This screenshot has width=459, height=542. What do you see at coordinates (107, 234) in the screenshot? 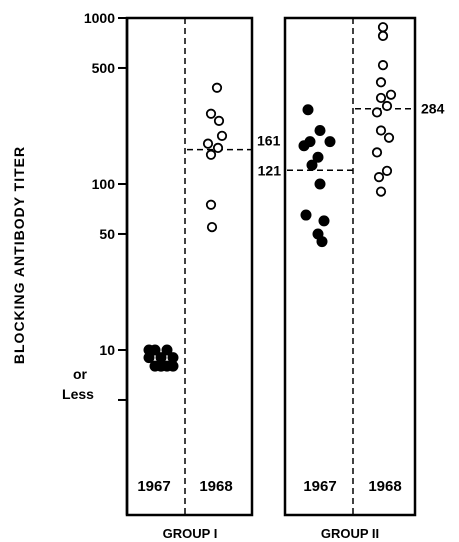
I see `y-tick-label-3: 50` at bounding box center [107, 234].